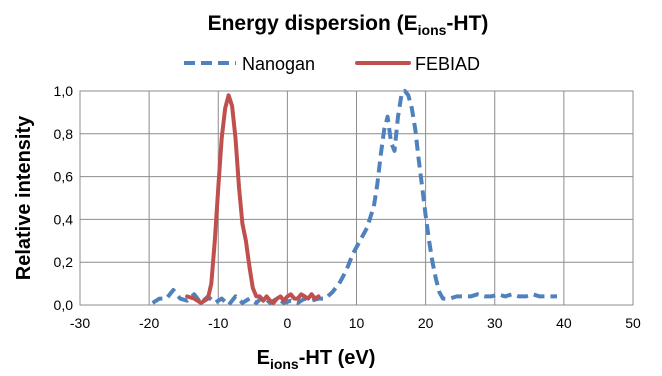 This screenshot has height=376, width=662. What do you see at coordinates (287, 323) in the screenshot?
I see `x-tick-label: 0` at bounding box center [287, 323].